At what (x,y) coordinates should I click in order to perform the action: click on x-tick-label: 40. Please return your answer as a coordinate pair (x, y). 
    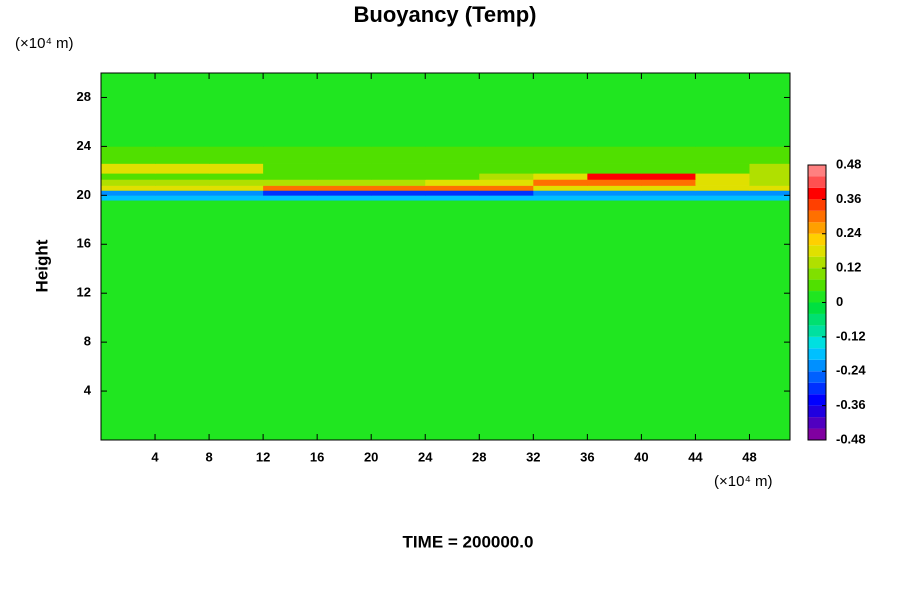
    Looking at the image, I should click on (641, 456).